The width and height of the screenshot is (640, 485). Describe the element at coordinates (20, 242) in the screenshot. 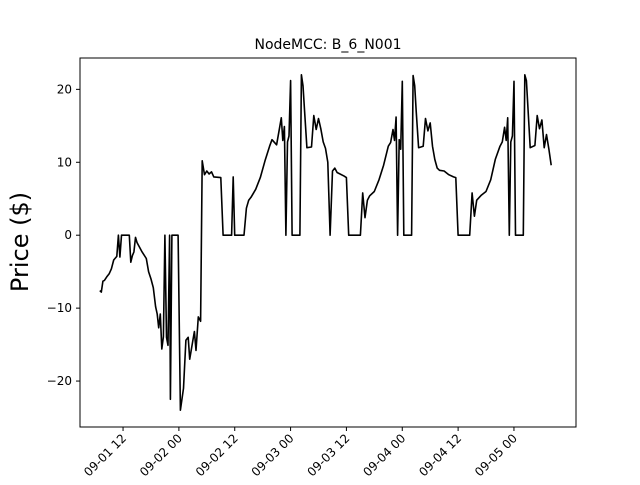

I see `y-axis-label: Price ($)` at that location.